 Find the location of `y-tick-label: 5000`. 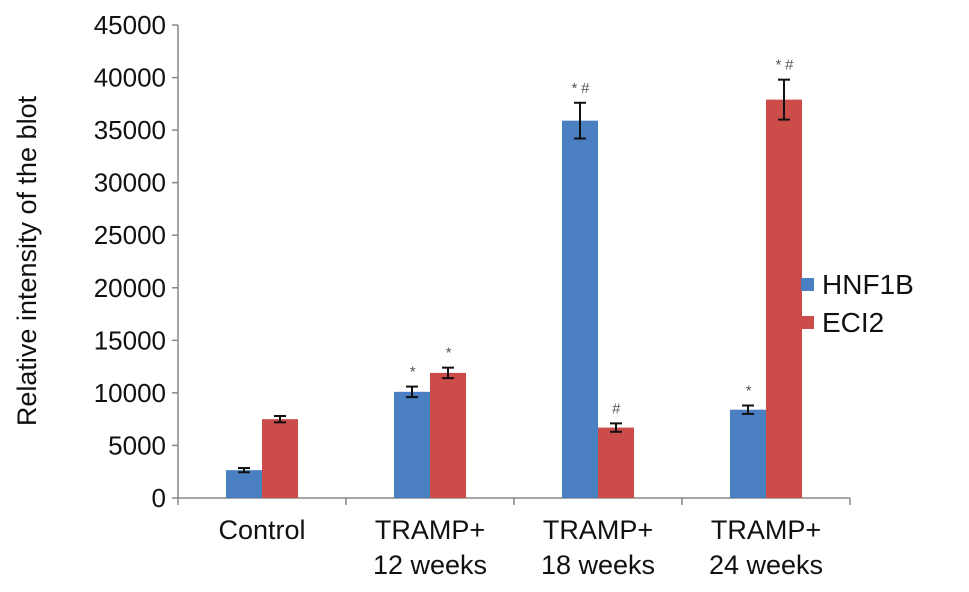

y-tick-label: 5000 is located at coordinates (137, 445).